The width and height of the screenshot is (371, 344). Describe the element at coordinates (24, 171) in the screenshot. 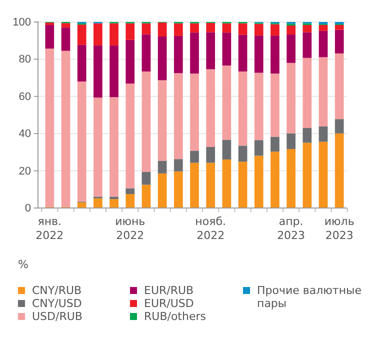

I see `y-tick-label: 20` at that location.